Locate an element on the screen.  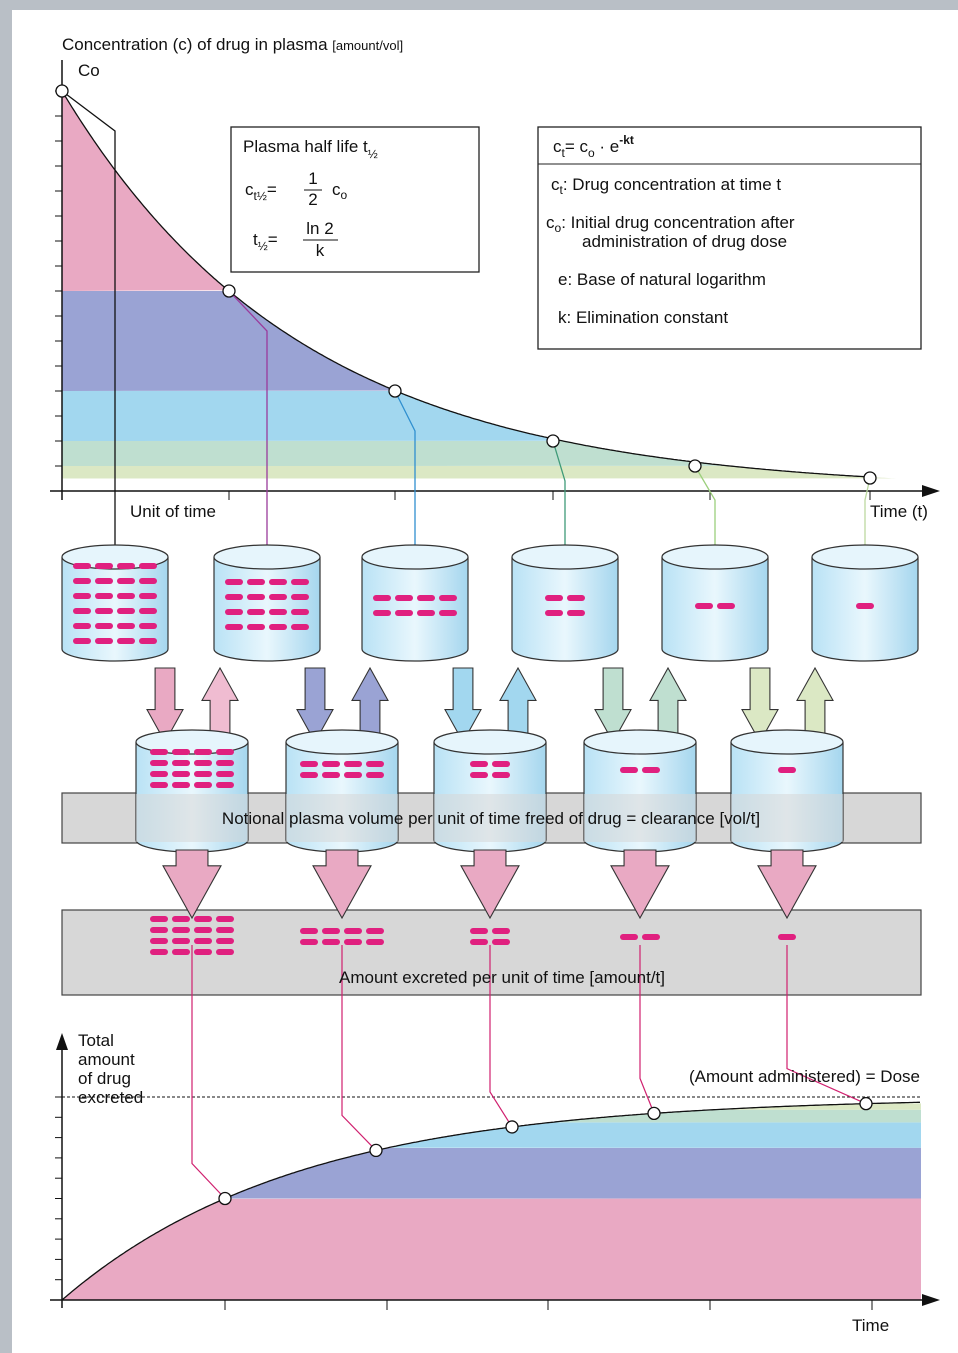
def: k: Elimination constant is located at coordinates (643, 317).